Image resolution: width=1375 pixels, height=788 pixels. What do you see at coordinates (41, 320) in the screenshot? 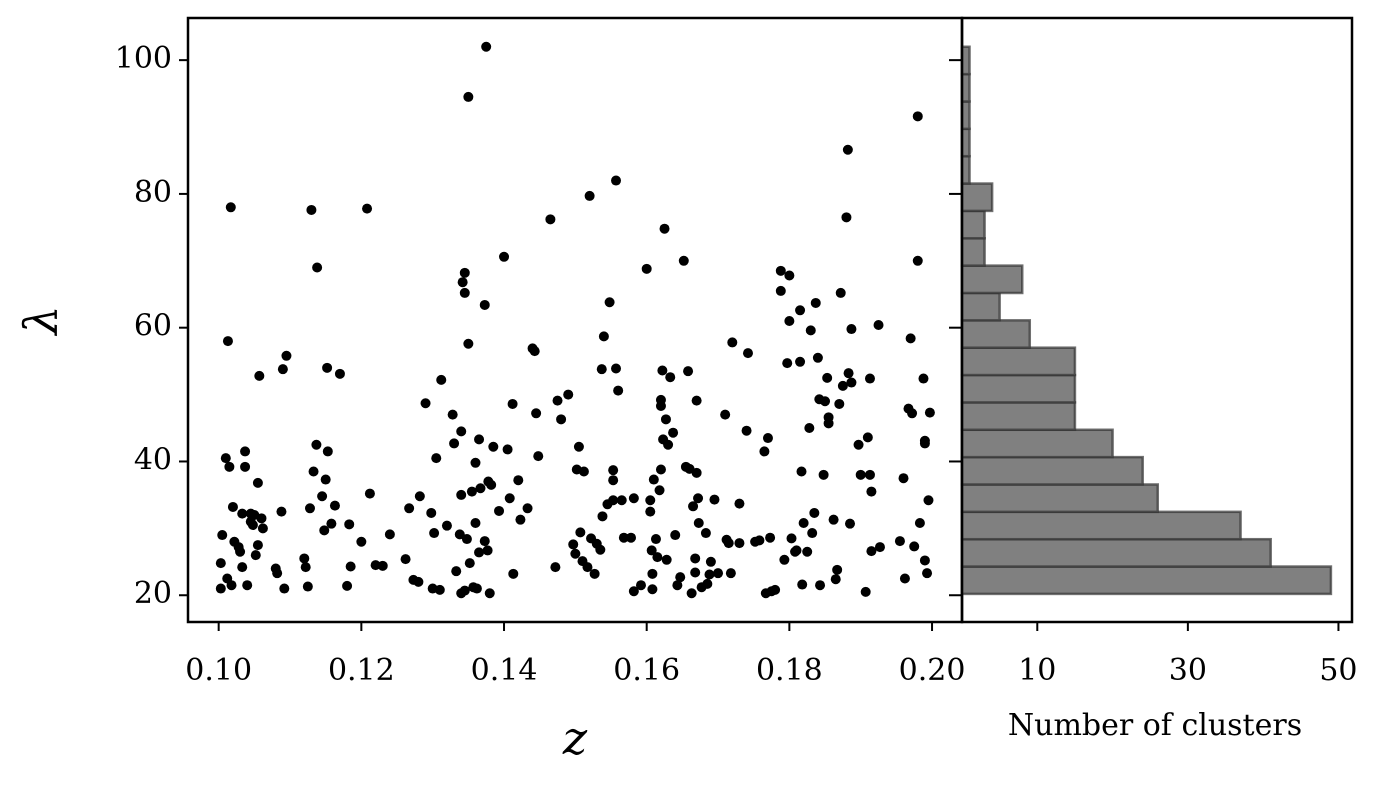
I see `y-axis-label: λ` at bounding box center [41, 320].